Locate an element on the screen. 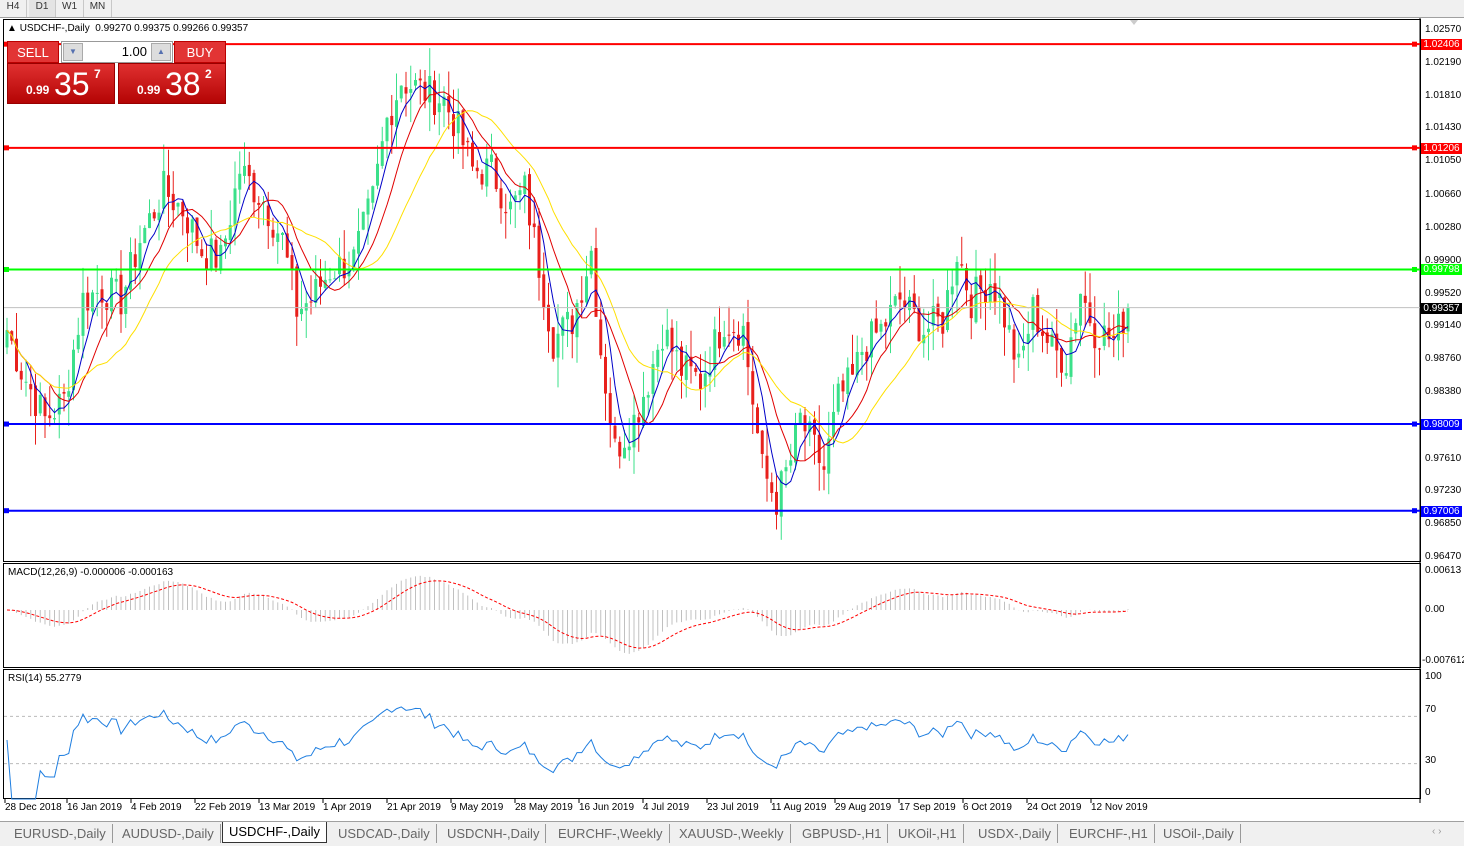 This screenshot has height=846, width=1464. buy-price-pip: 2 is located at coordinates (208, 74).